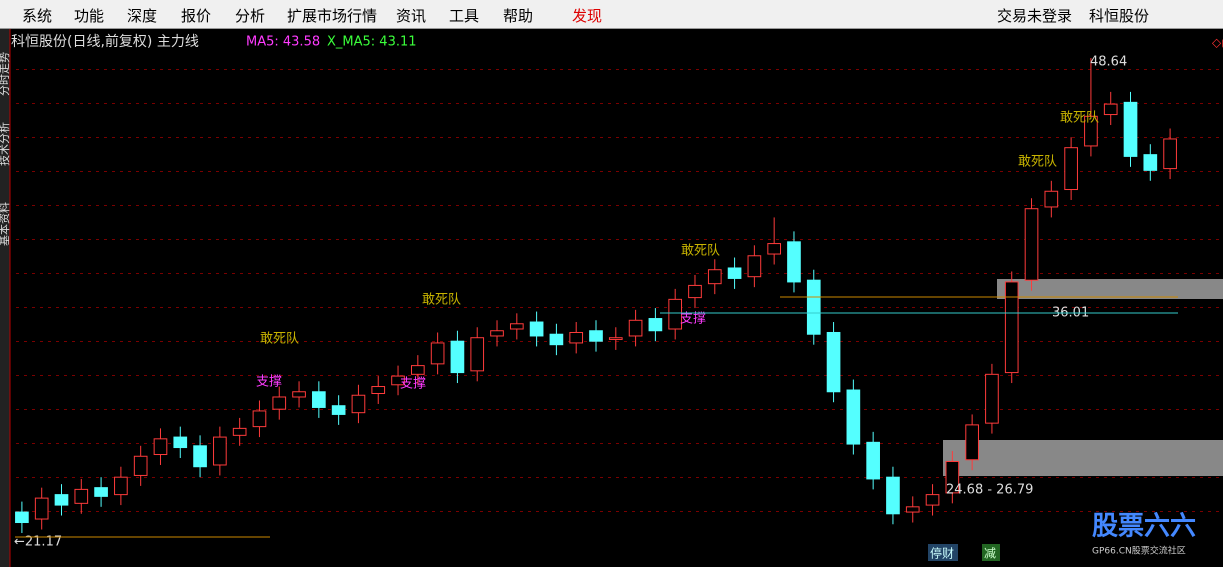 The width and height of the screenshot is (1223, 567). I want to click on logo-sub: GP66.CN股票交流社区, so click(1139, 551).